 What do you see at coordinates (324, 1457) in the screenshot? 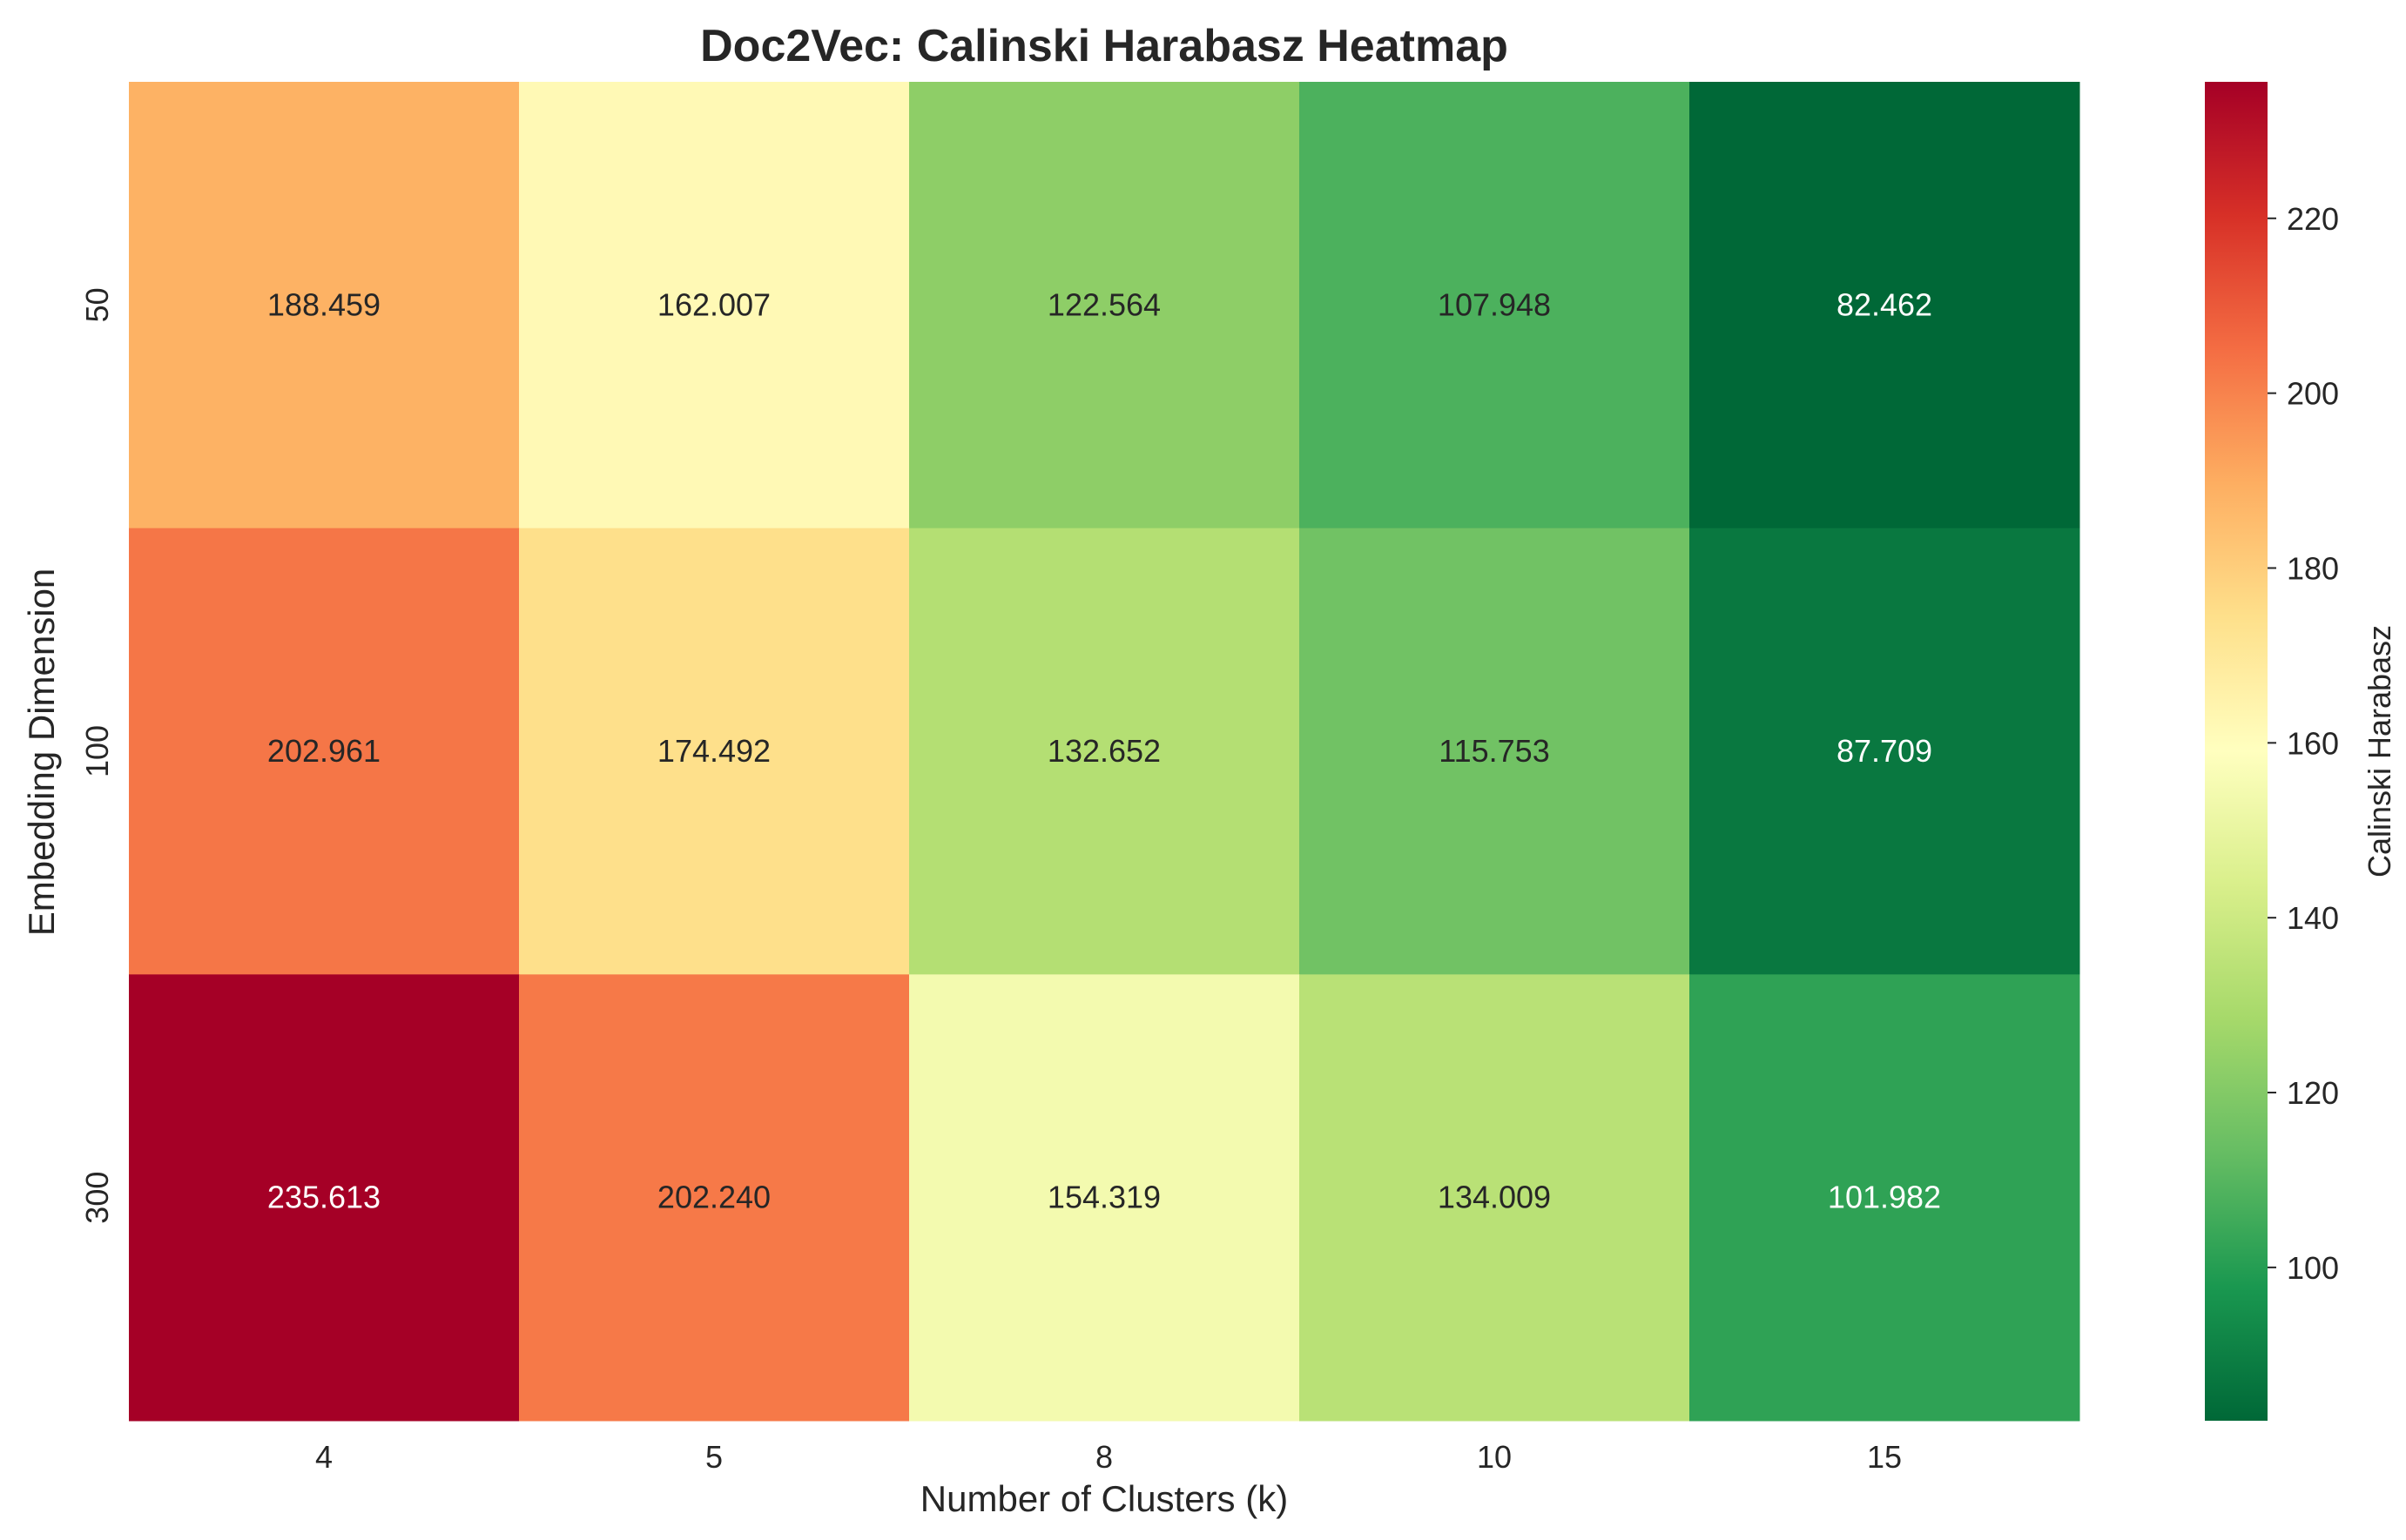
I see `x-tick-label: 4` at bounding box center [324, 1457].